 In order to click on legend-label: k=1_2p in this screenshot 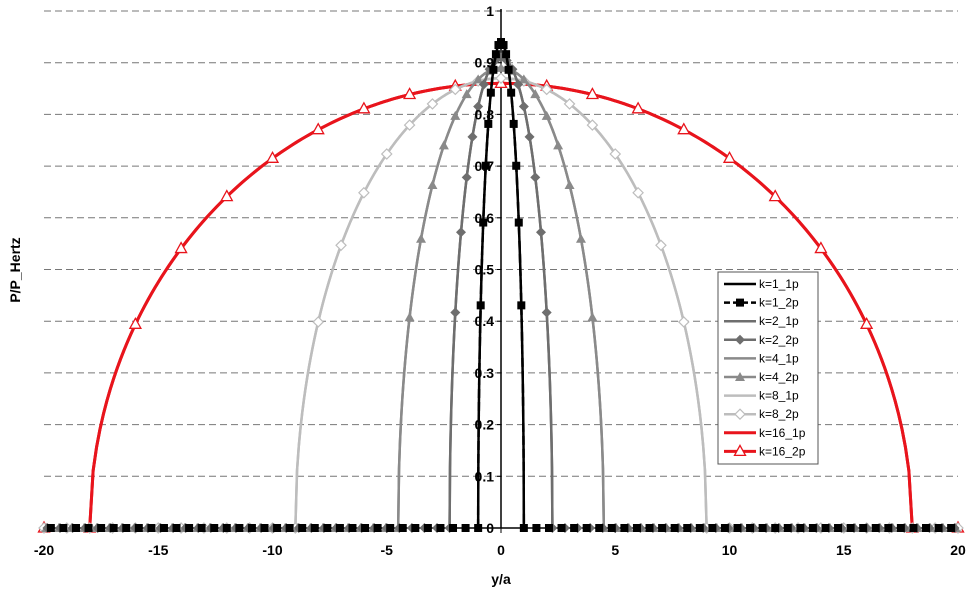, I will do `click(779, 303)`.